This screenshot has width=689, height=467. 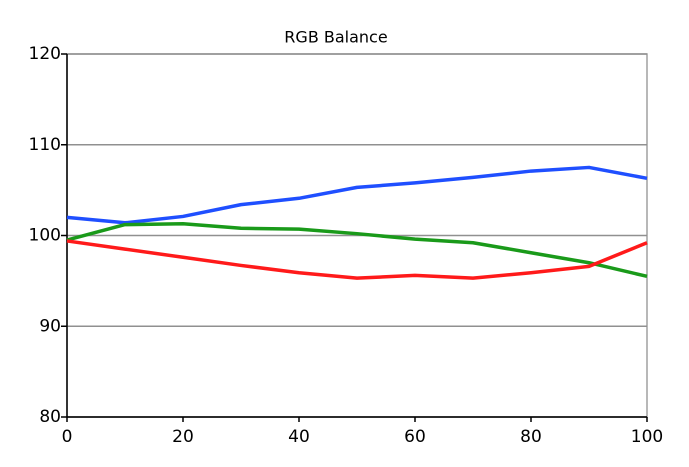 What do you see at coordinates (45, 236) in the screenshot?
I see `y-tick-label: 100` at bounding box center [45, 236].